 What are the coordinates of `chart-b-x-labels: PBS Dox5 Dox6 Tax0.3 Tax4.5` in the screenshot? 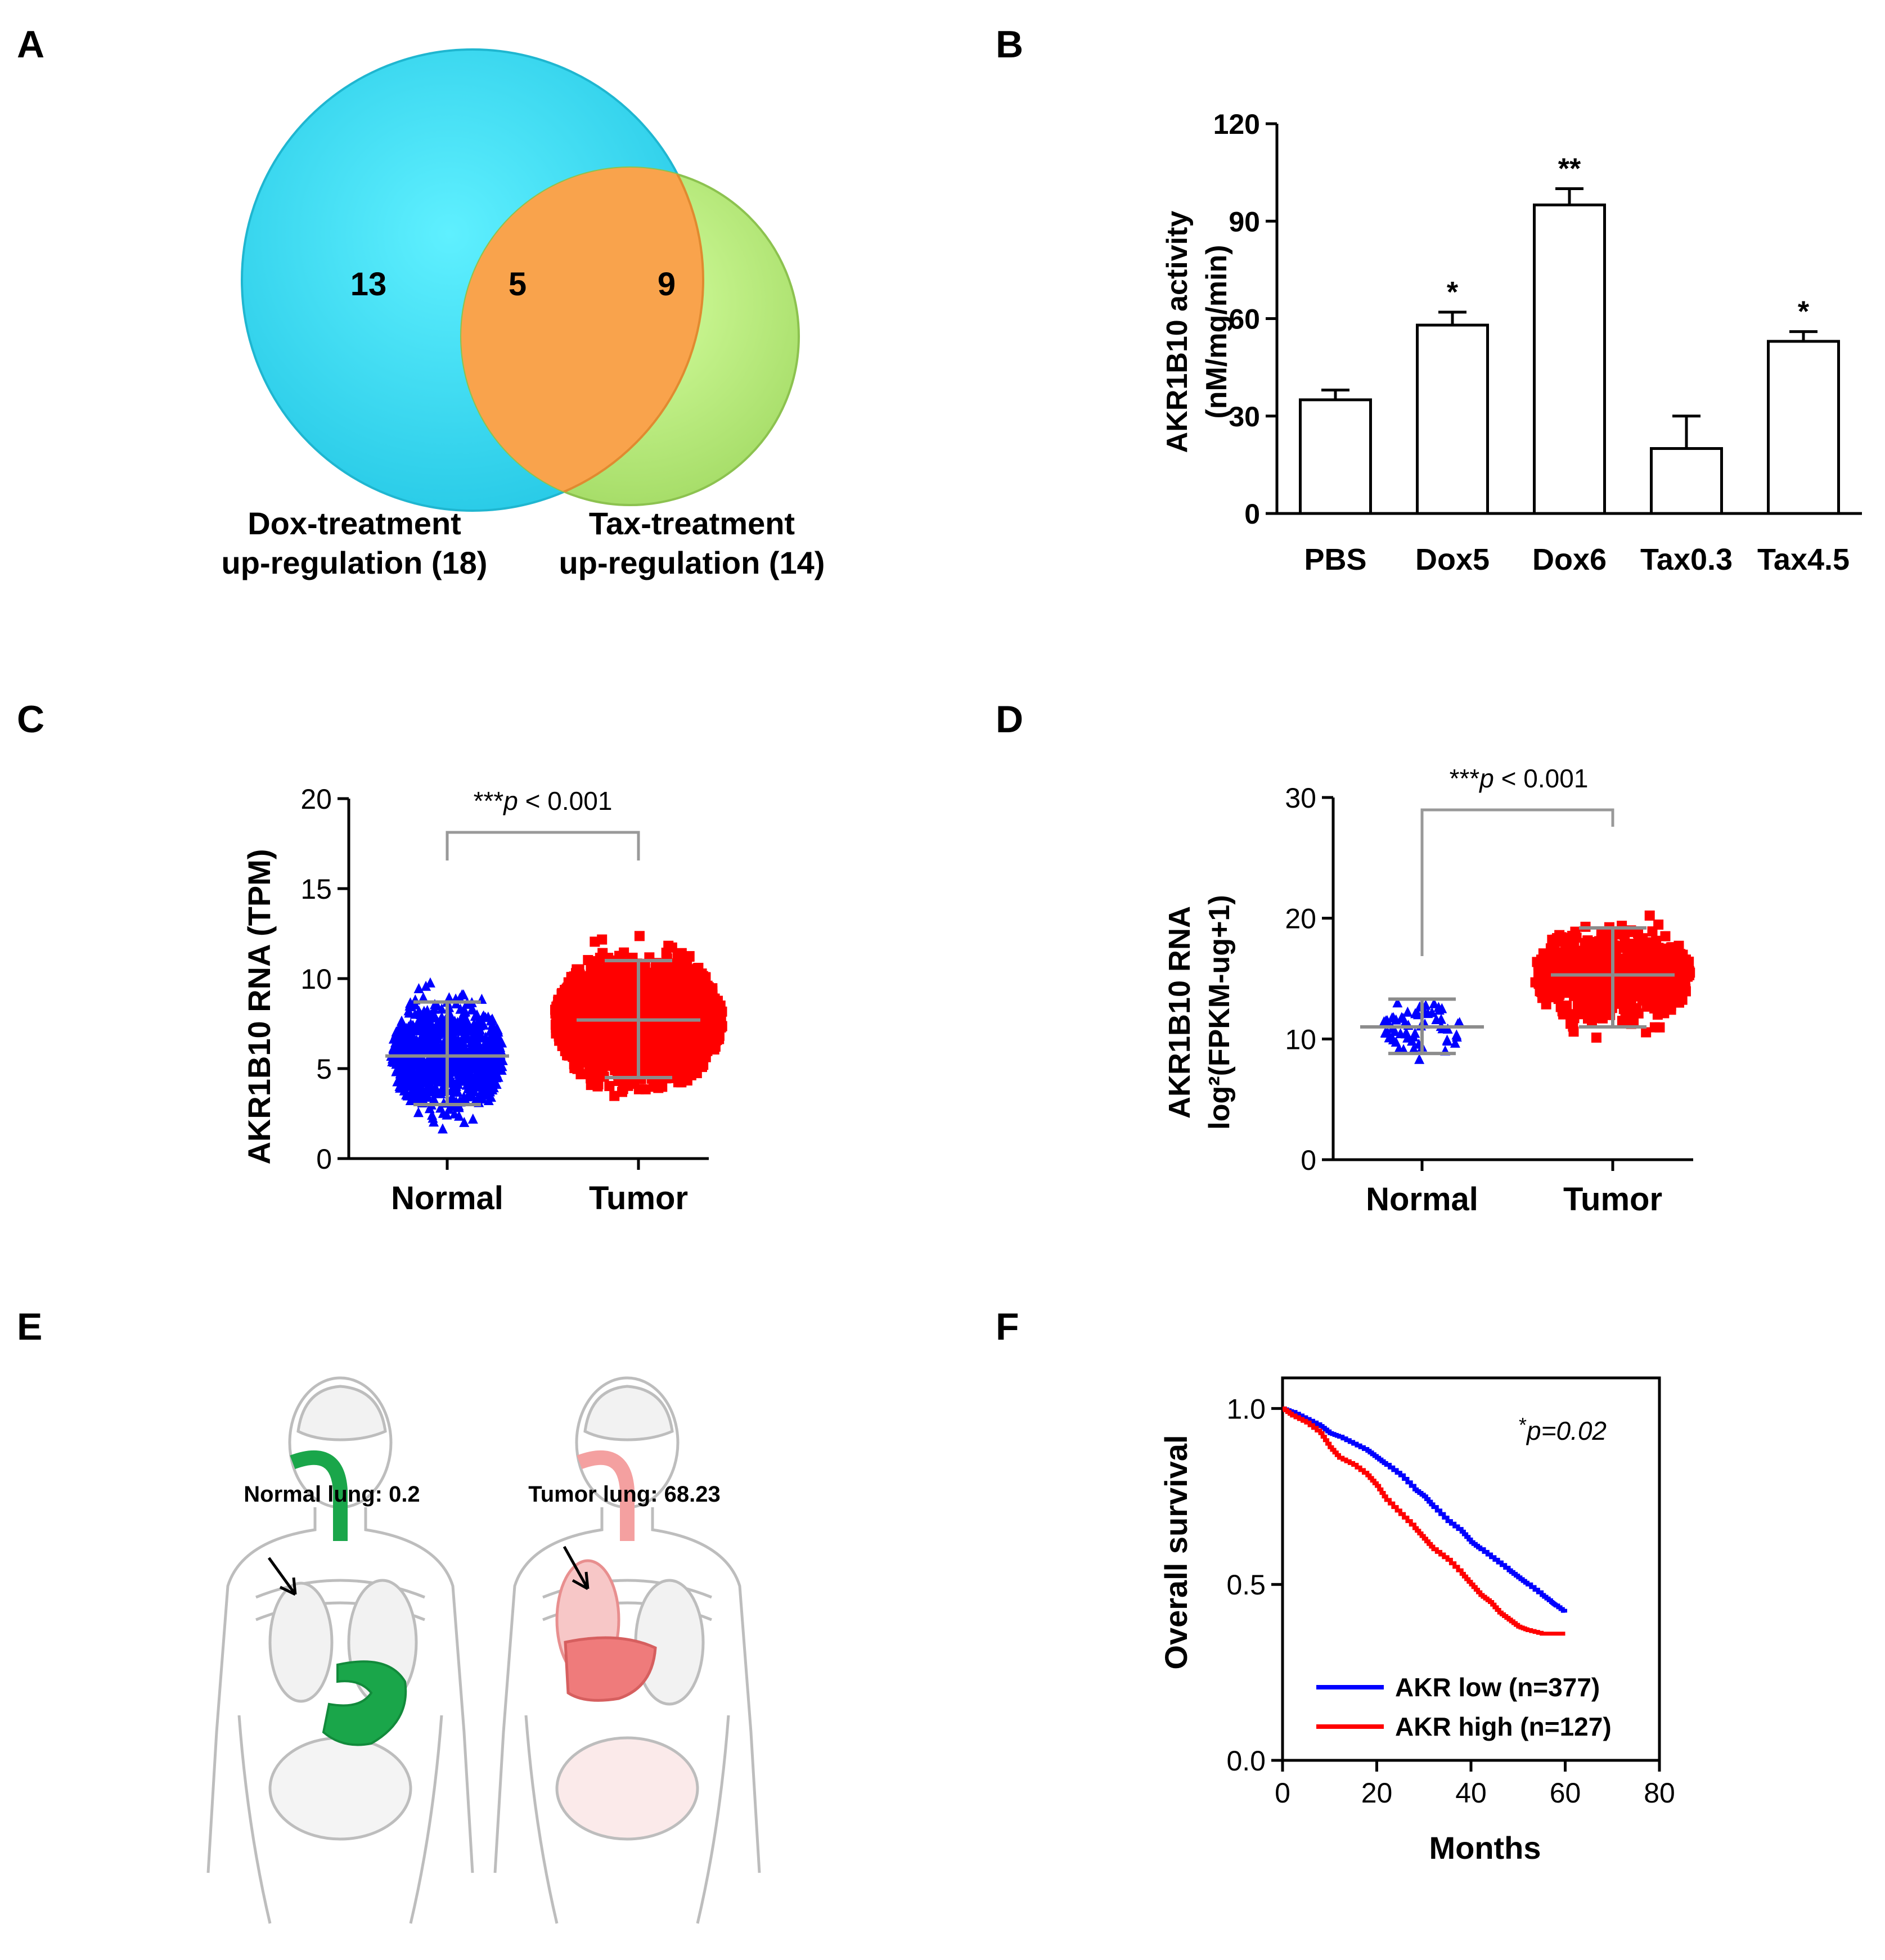 It's located at (1577, 559).